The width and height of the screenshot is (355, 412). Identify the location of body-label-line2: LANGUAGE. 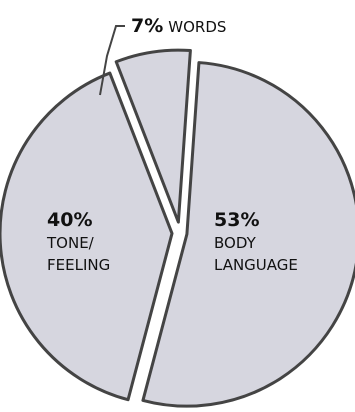
(256, 265).